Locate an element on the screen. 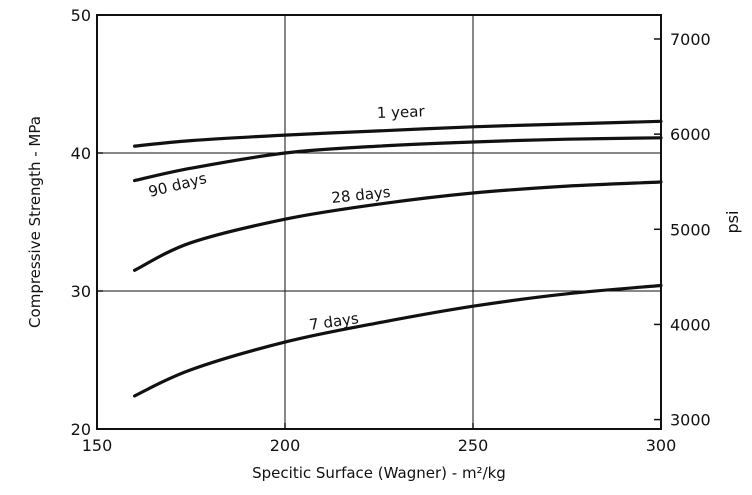  y2-axis-title: psi is located at coordinates (732, 222).